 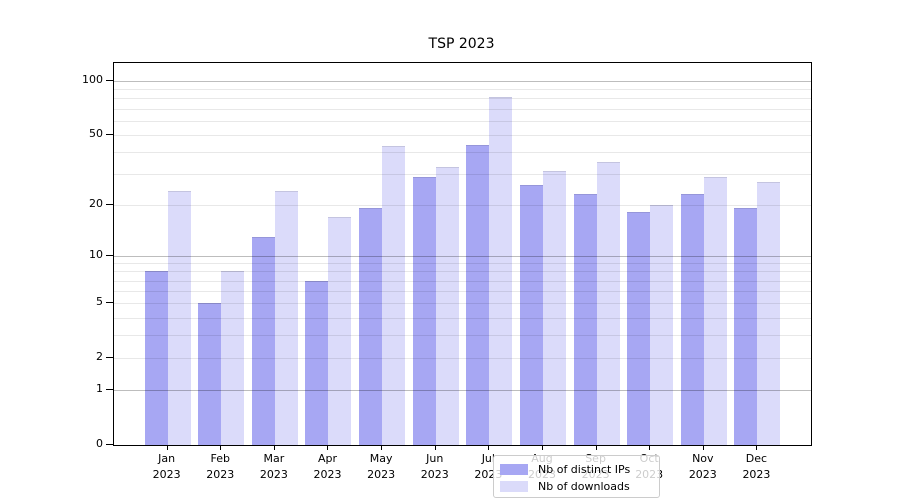 What do you see at coordinates (424, 310) in the screenshot?
I see `bar-ips-jun` at bounding box center [424, 310].